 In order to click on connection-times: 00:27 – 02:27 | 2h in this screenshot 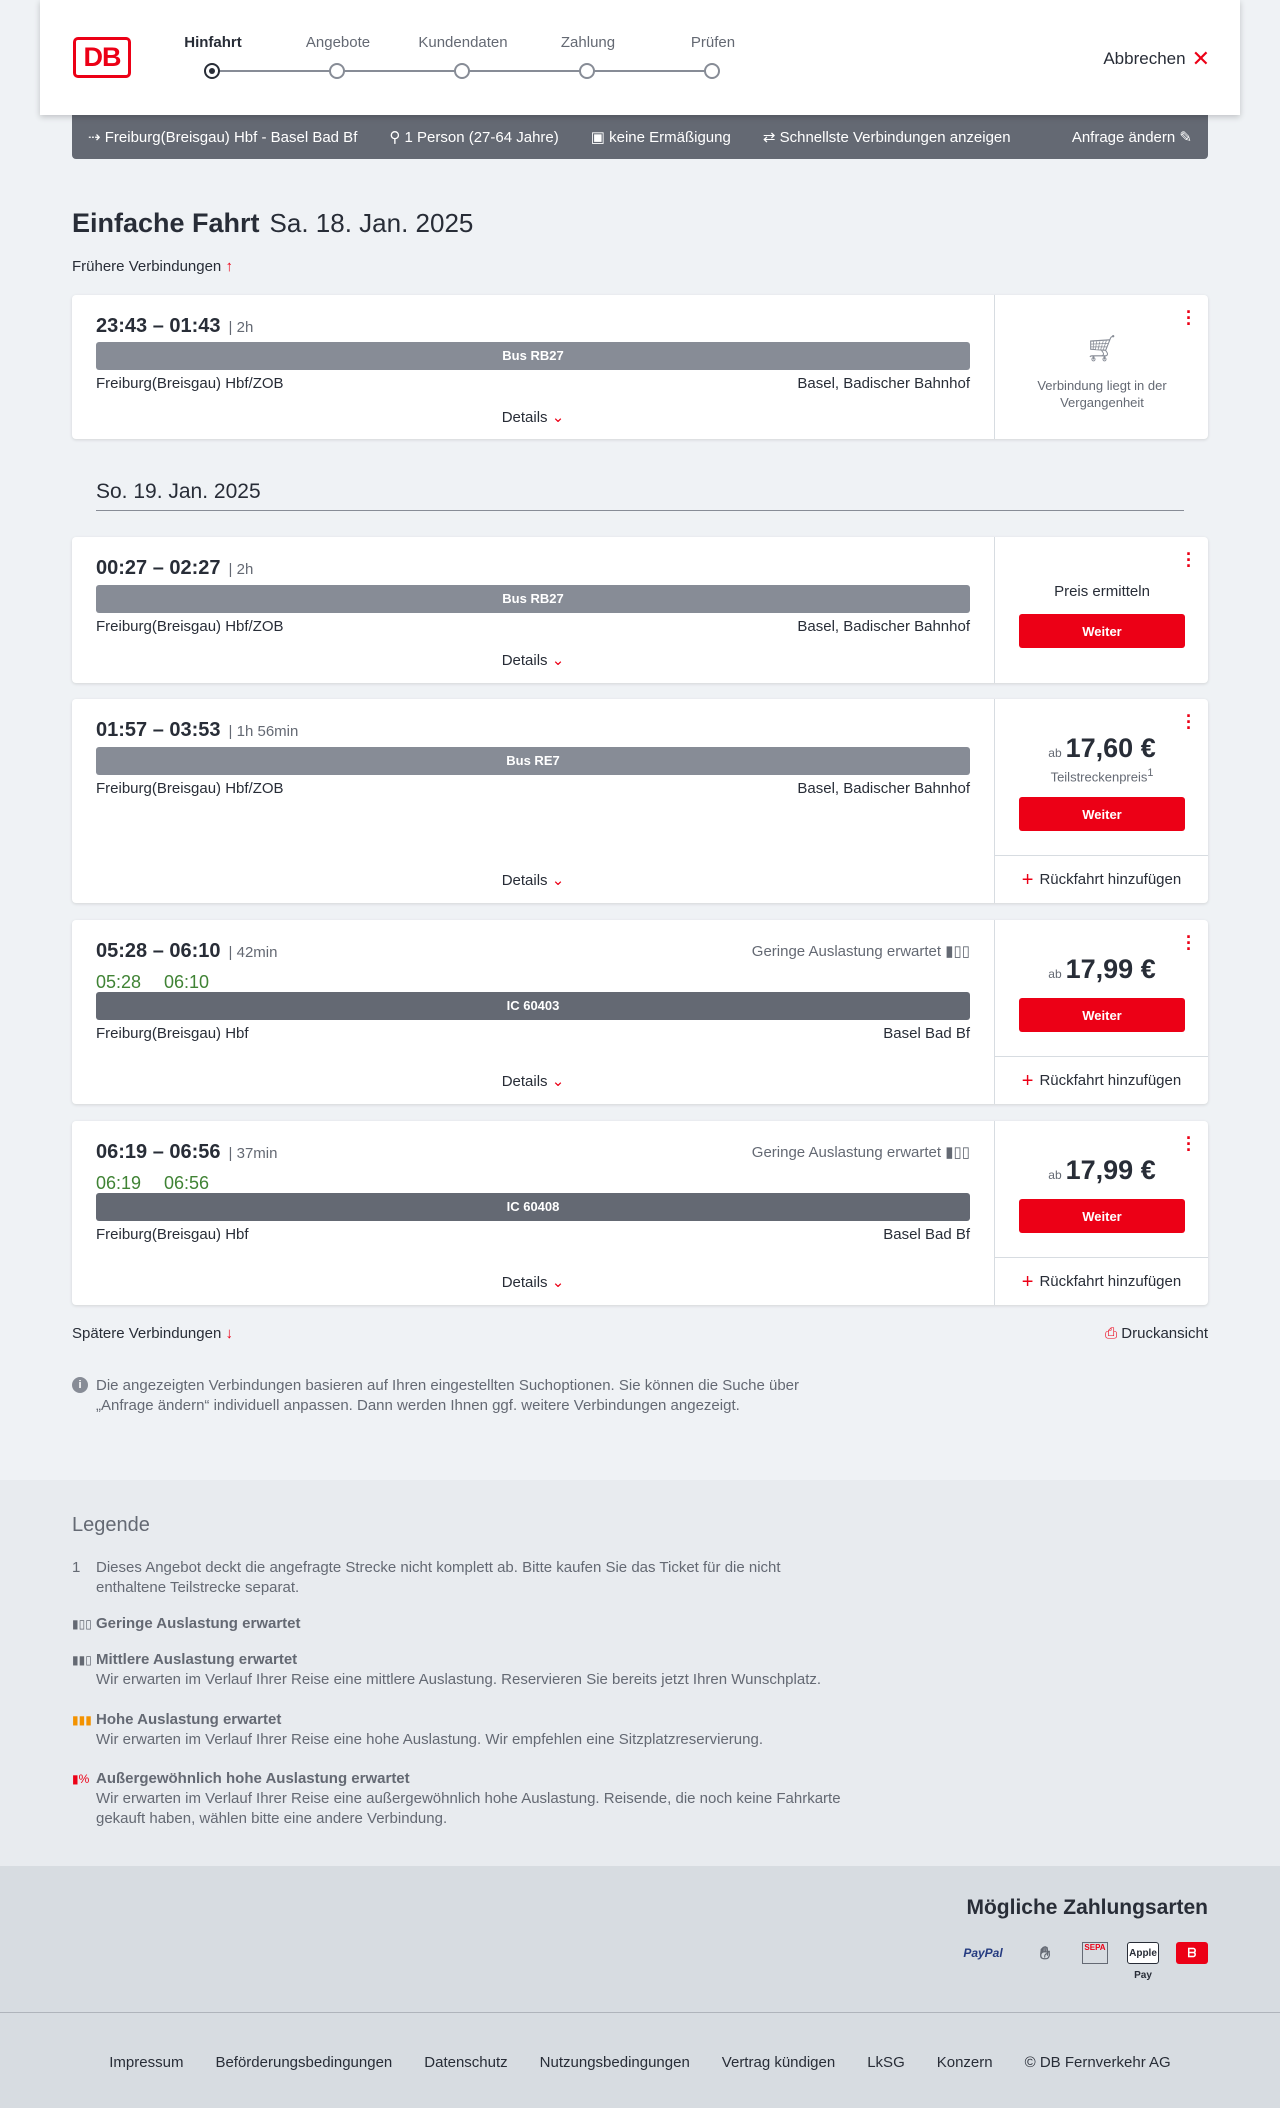, I will do `click(175, 568)`.